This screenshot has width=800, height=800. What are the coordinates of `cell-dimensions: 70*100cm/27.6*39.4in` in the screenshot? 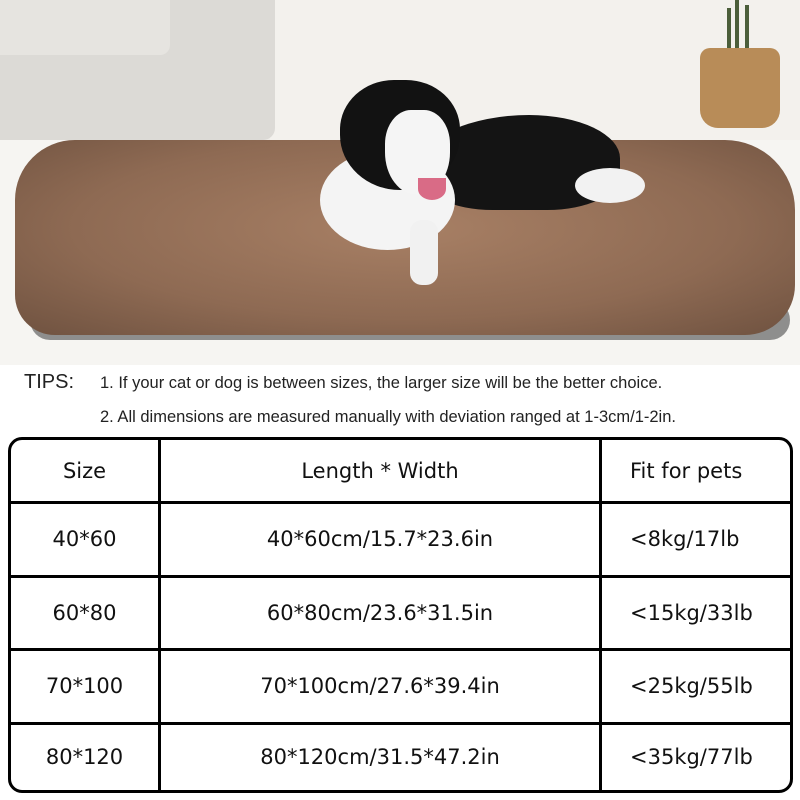 It's located at (381, 688).